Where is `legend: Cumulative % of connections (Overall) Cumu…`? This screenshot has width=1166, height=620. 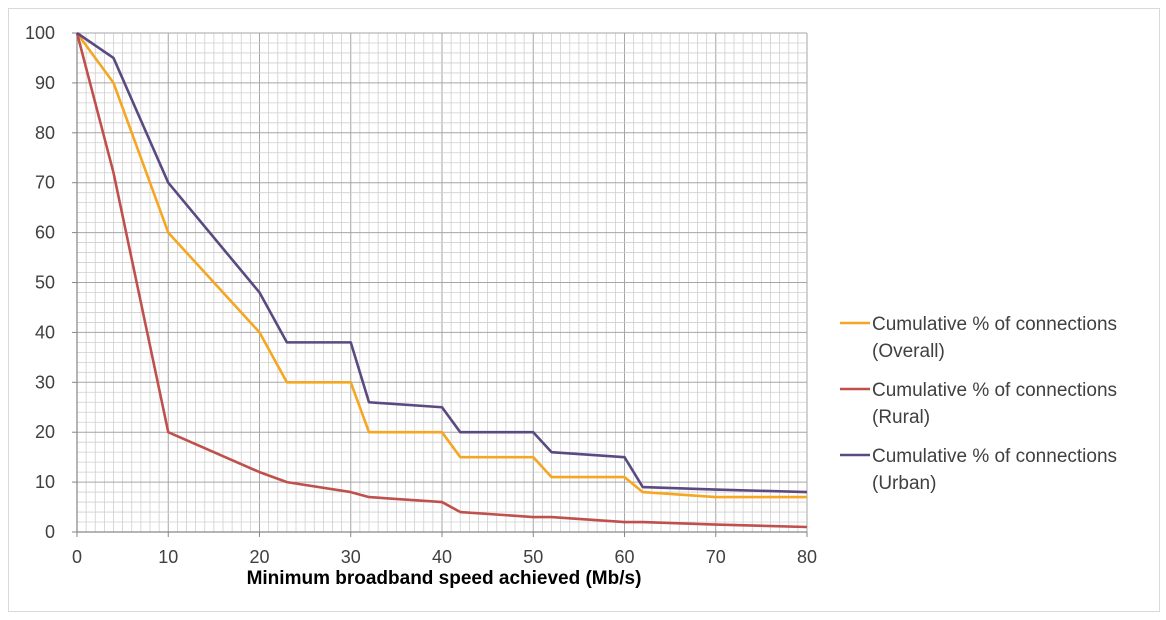 legend: Cumulative % of connections (Overall) Cumu… is located at coordinates (978, 404).